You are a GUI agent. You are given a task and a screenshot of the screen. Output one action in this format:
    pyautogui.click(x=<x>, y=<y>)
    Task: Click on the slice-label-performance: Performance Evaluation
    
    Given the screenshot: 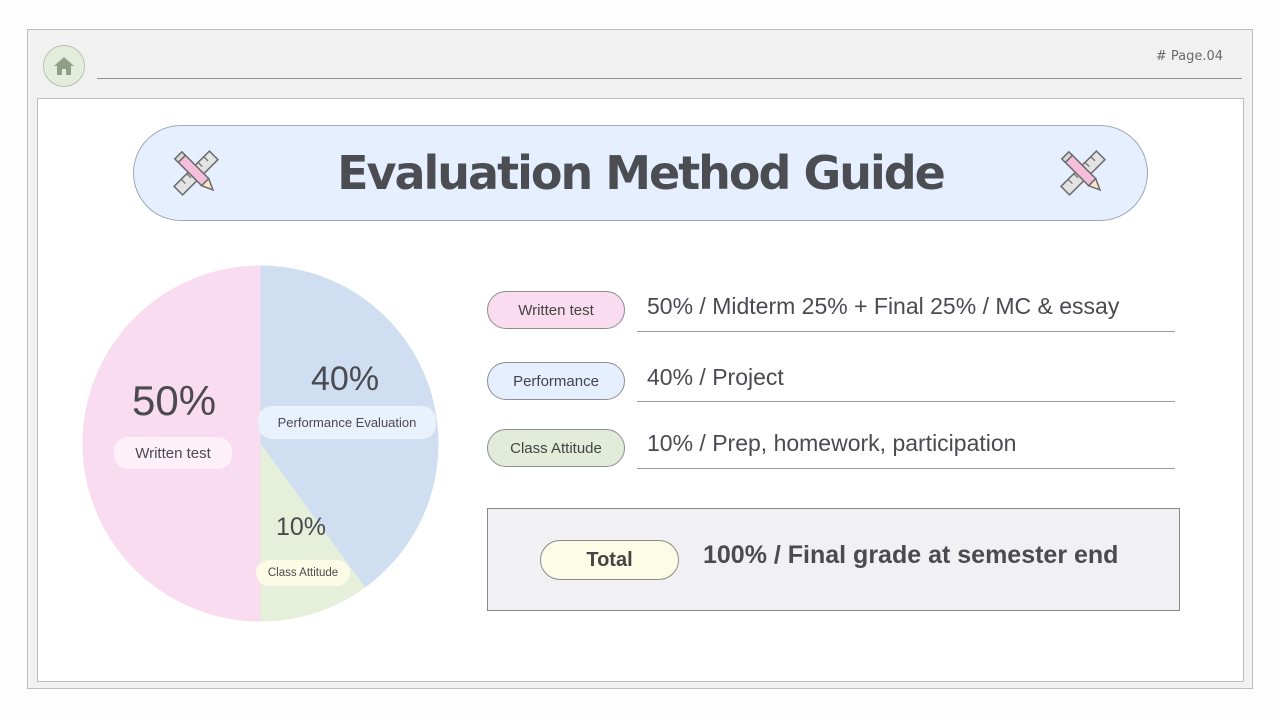 What is the action you would take?
    pyautogui.click(x=347, y=422)
    